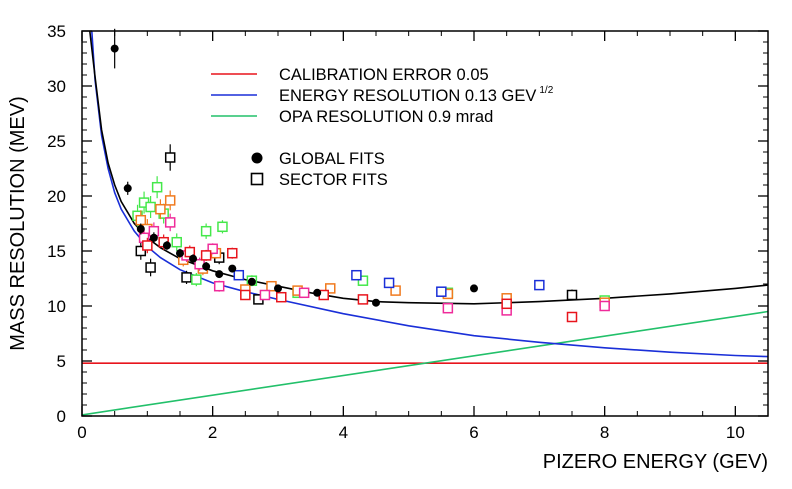 This screenshot has height=489, width=792. Describe the element at coordinates (56, 251) in the screenshot. I see `y-tick-label: 15` at that location.